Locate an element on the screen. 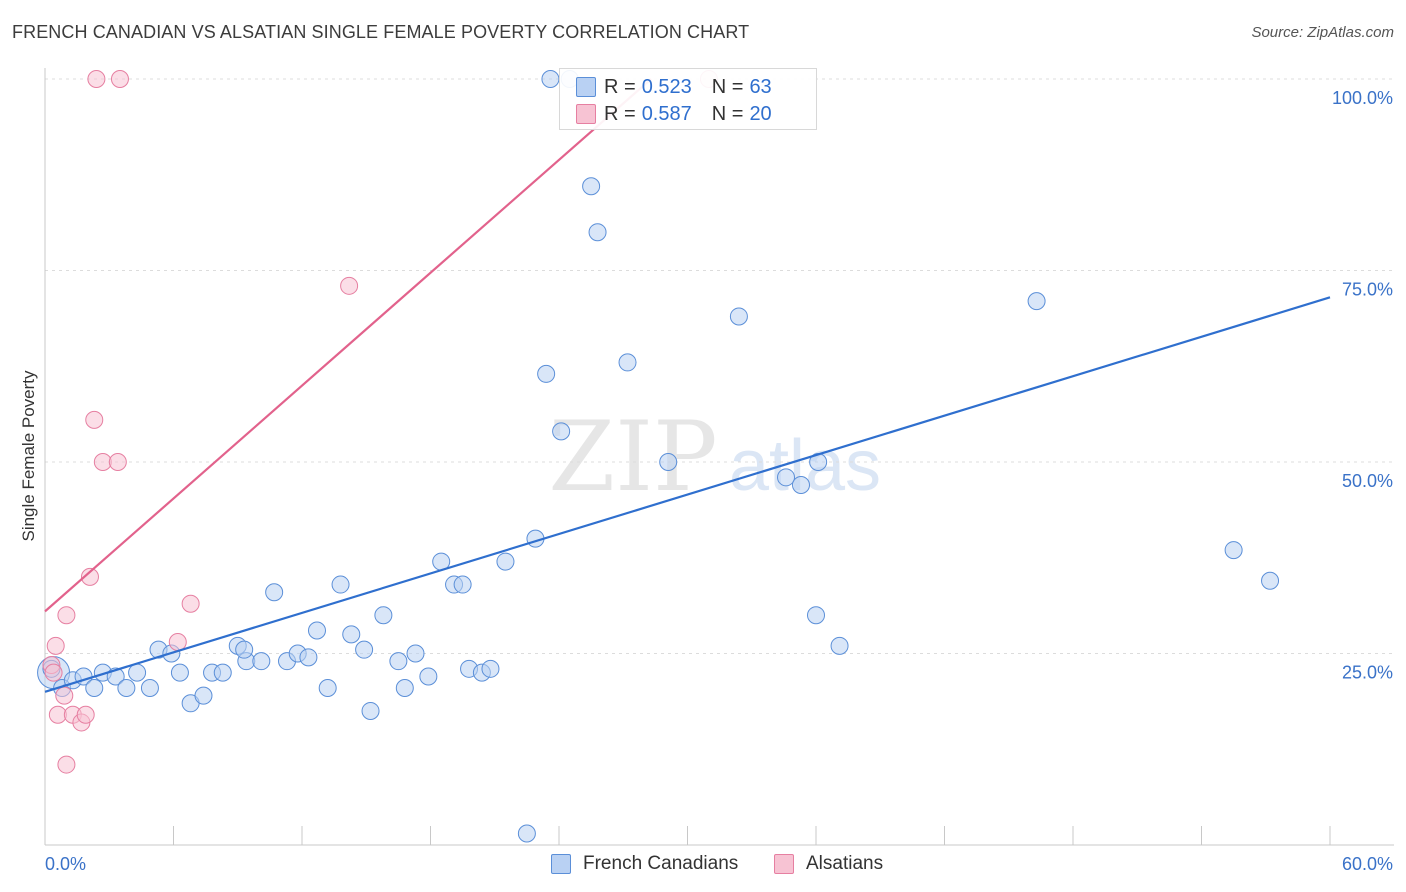  watermark-zip: ZIP is located at coordinates (632, 457).